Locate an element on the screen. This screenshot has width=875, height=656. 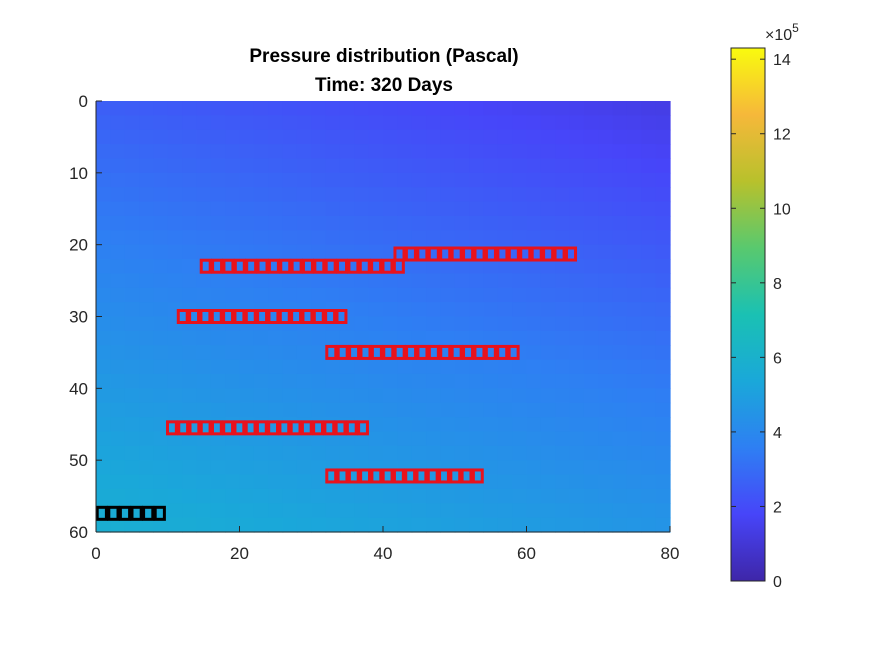
y-tick-label: 30 is located at coordinates (78, 317).